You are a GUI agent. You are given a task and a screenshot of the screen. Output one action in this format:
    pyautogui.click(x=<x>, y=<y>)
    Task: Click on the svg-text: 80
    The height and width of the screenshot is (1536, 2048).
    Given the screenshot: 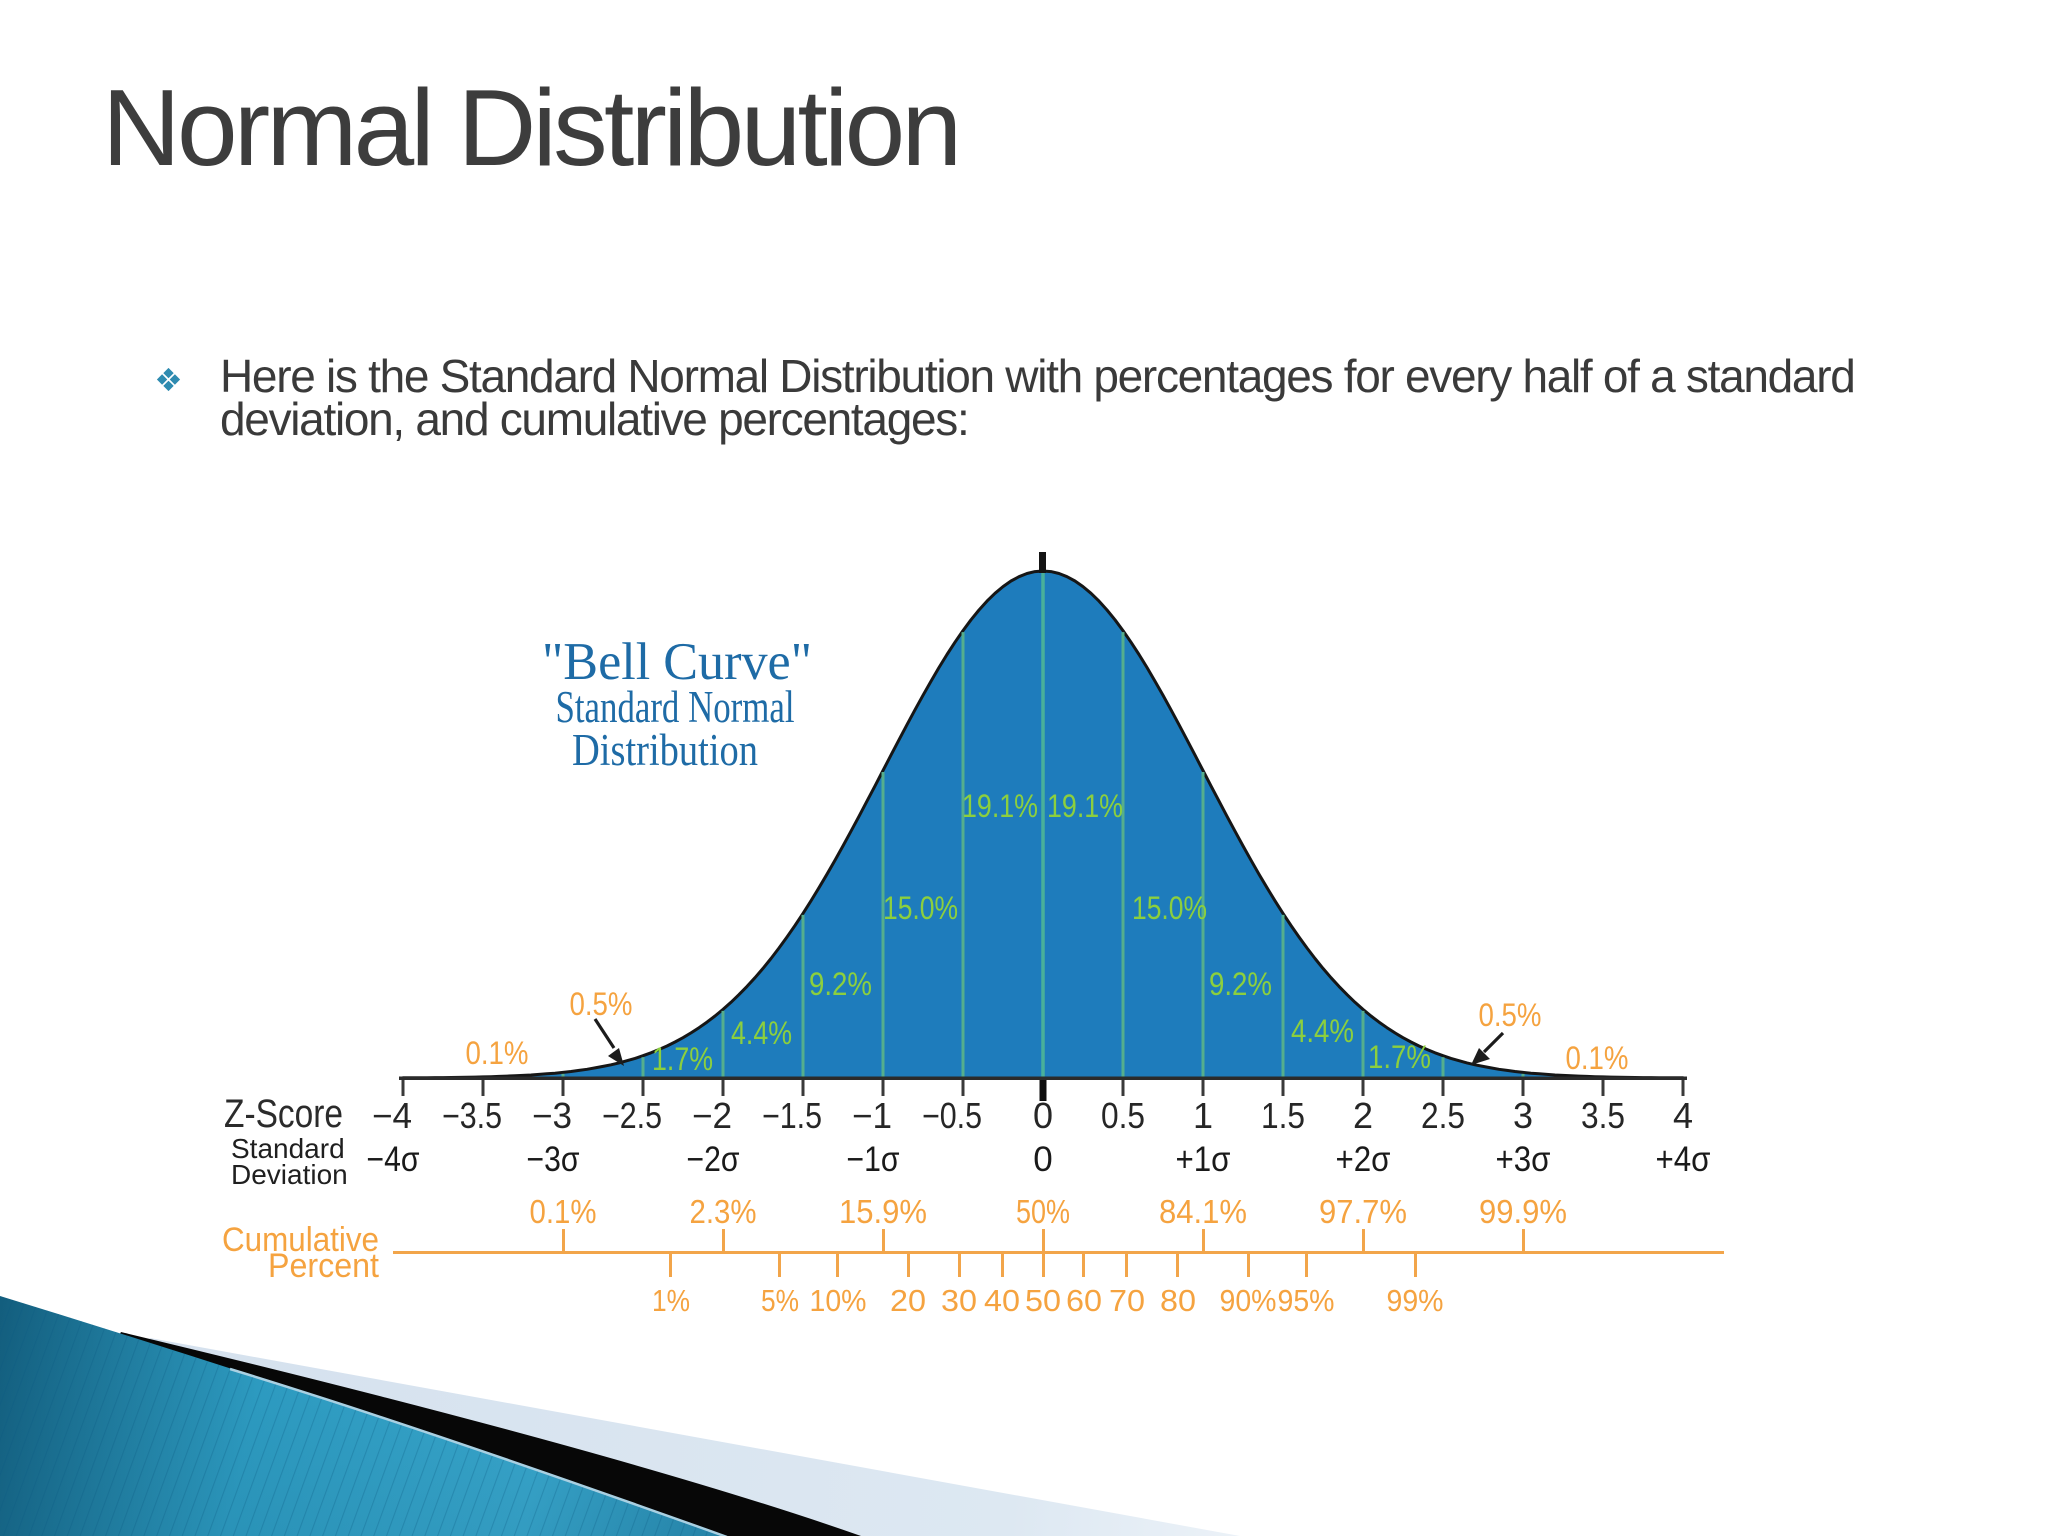 What is the action you would take?
    pyautogui.click(x=1178, y=1300)
    